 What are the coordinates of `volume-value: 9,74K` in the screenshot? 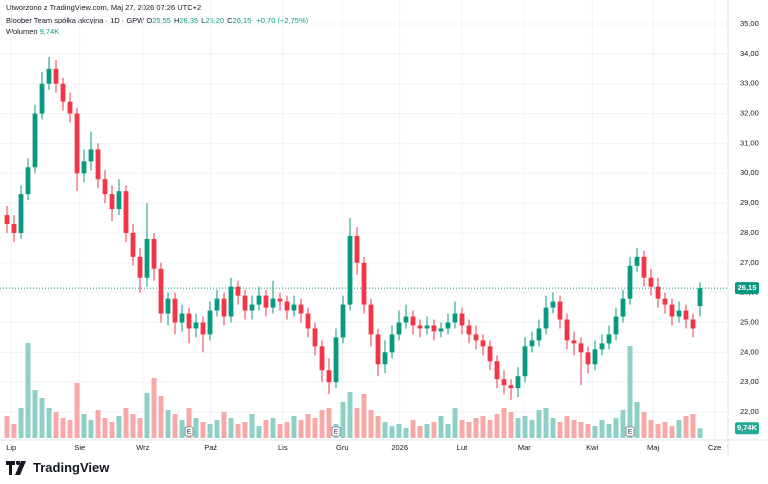 It's located at (49, 31).